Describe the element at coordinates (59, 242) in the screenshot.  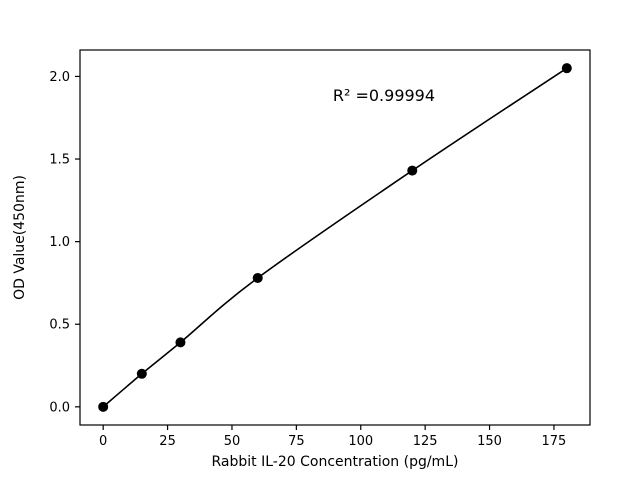
I see `y-tick-label: 1.0` at that location.